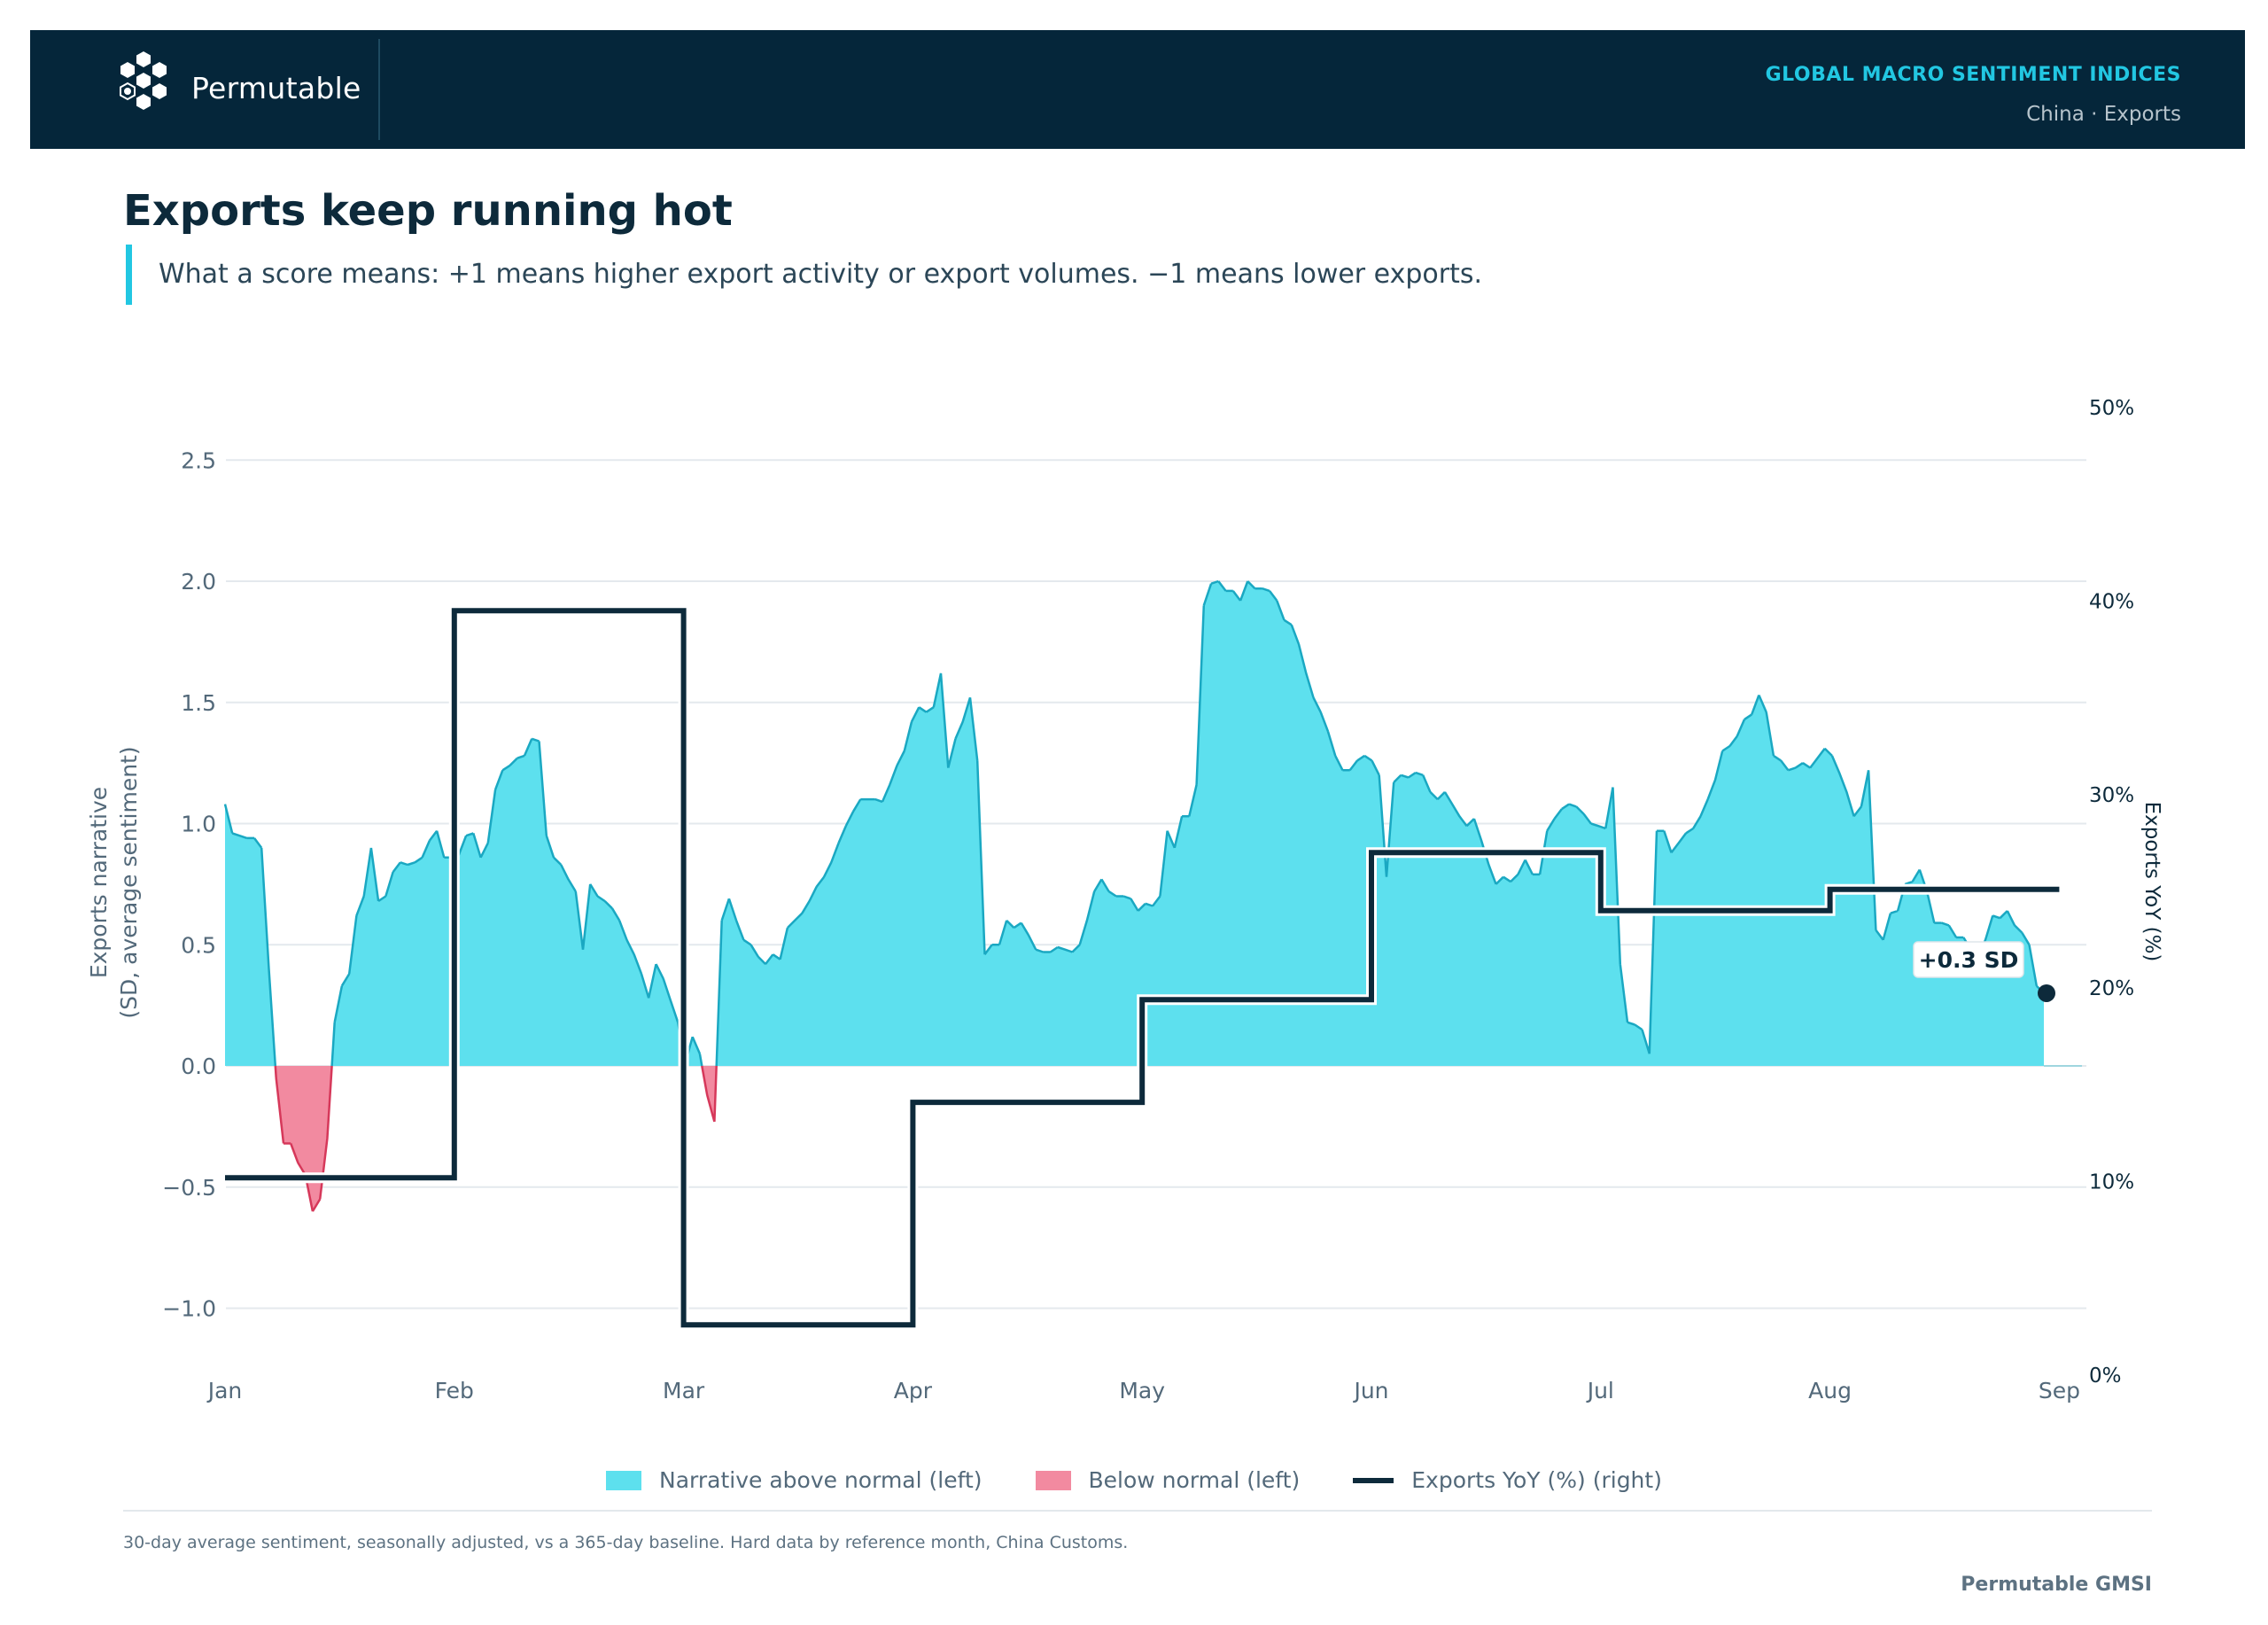 This screenshot has width=2268, height=1625. Describe the element at coordinates (1600, 1390) in the screenshot. I see `x-tick-label: Jul` at that location.